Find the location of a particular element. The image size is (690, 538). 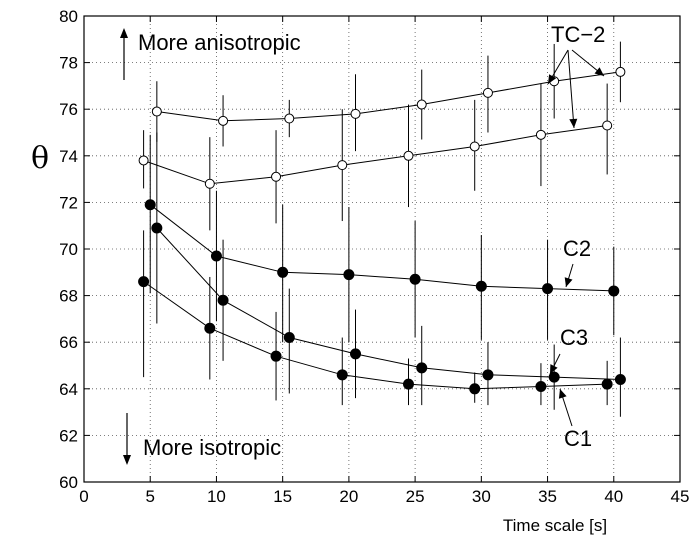

x-tick-label: 10 is located at coordinates (216, 496).